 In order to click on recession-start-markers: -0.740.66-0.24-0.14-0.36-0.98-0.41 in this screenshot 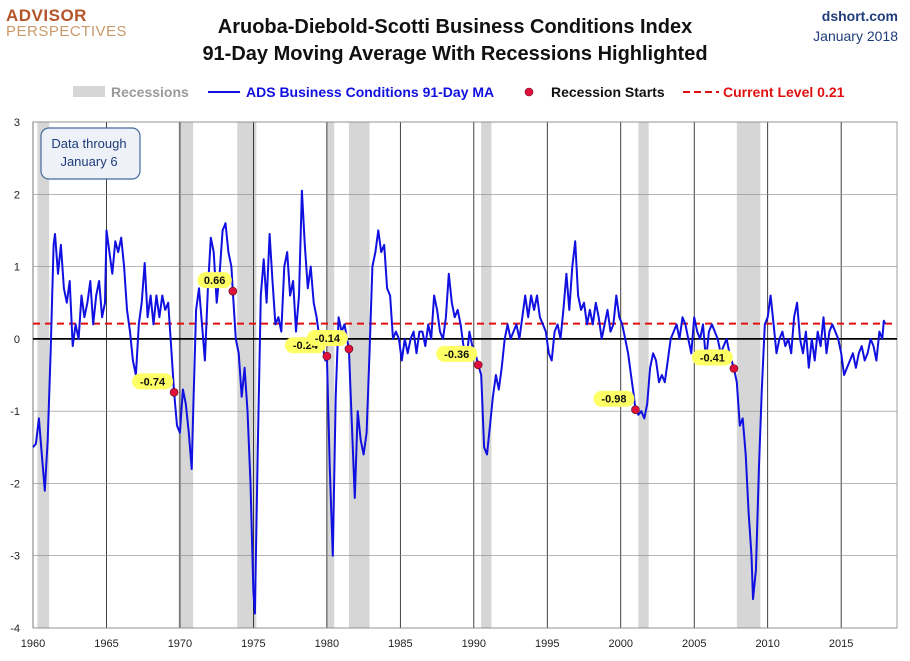, I will do `click(435, 343)`.